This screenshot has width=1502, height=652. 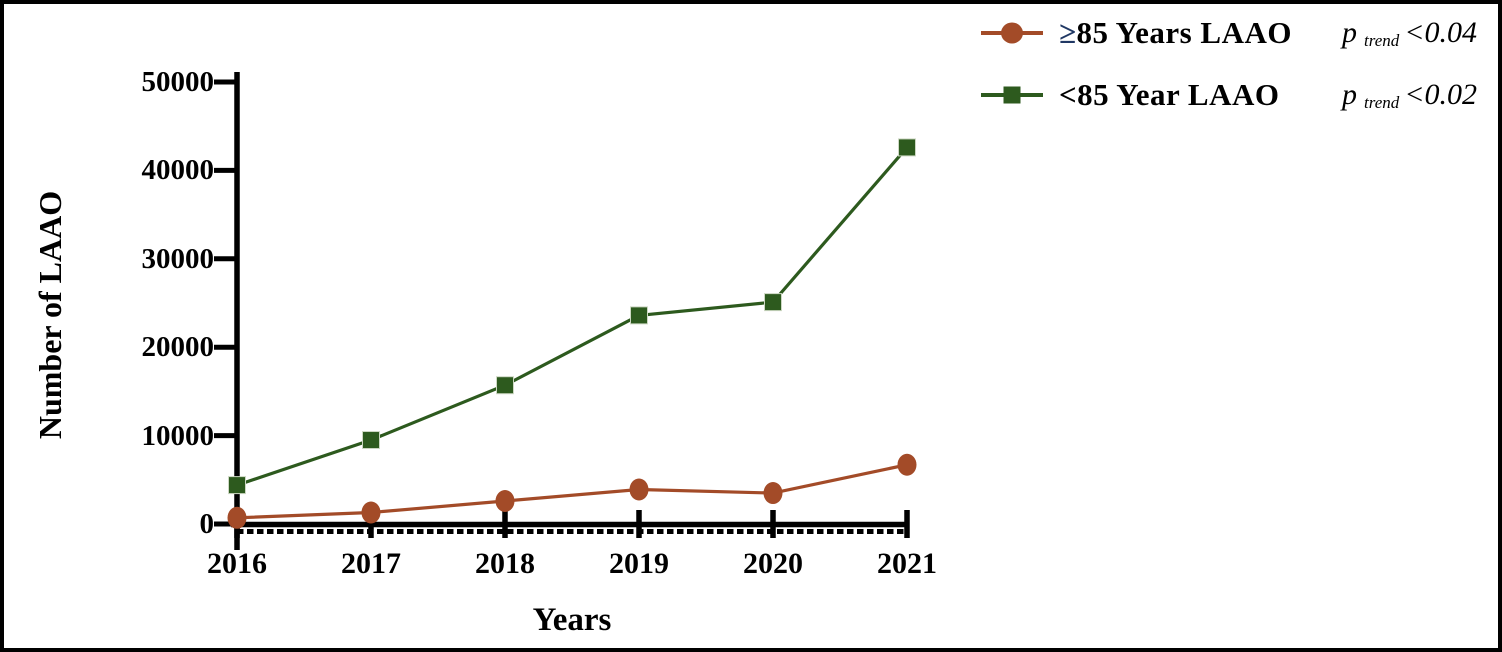 I want to click on legend-marker-square, so click(x=1012, y=95).